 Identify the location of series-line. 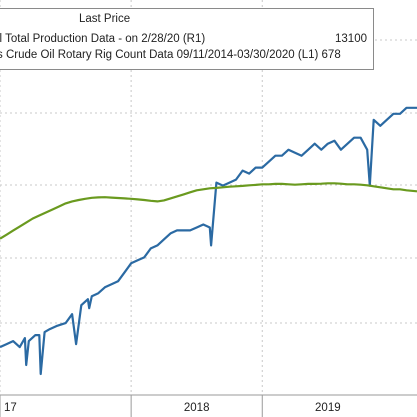
(208, 211).